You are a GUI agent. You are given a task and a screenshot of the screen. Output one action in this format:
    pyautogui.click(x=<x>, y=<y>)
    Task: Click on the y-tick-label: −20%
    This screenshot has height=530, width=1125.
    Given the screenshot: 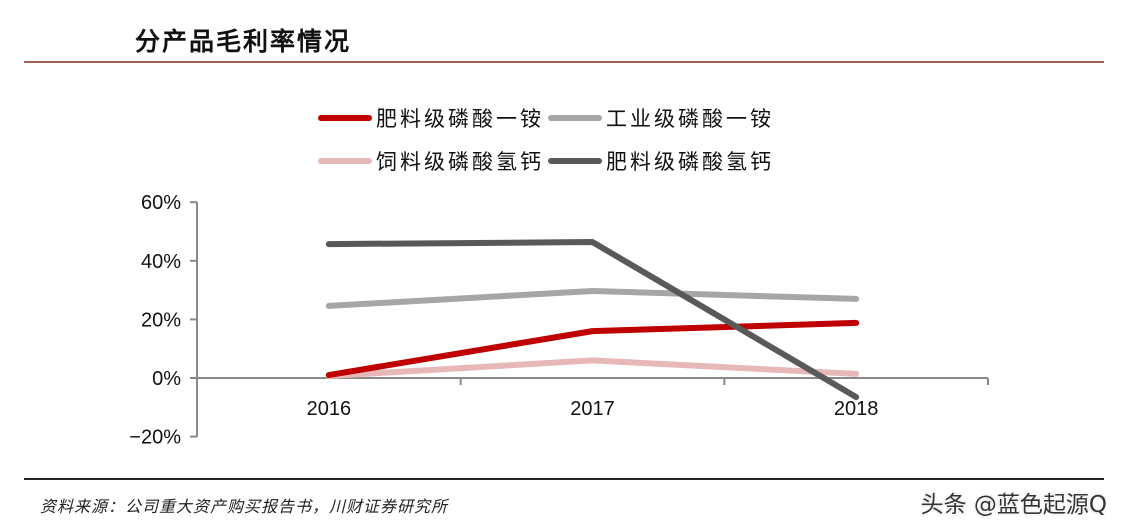 What is the action you would take?
    pyautogui.click(x=155, y=438)
    